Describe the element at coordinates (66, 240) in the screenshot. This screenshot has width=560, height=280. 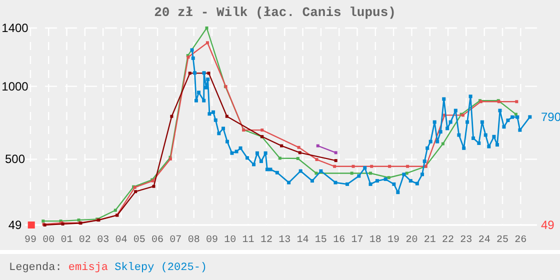
I see `x-tick-label: 01` at that location.